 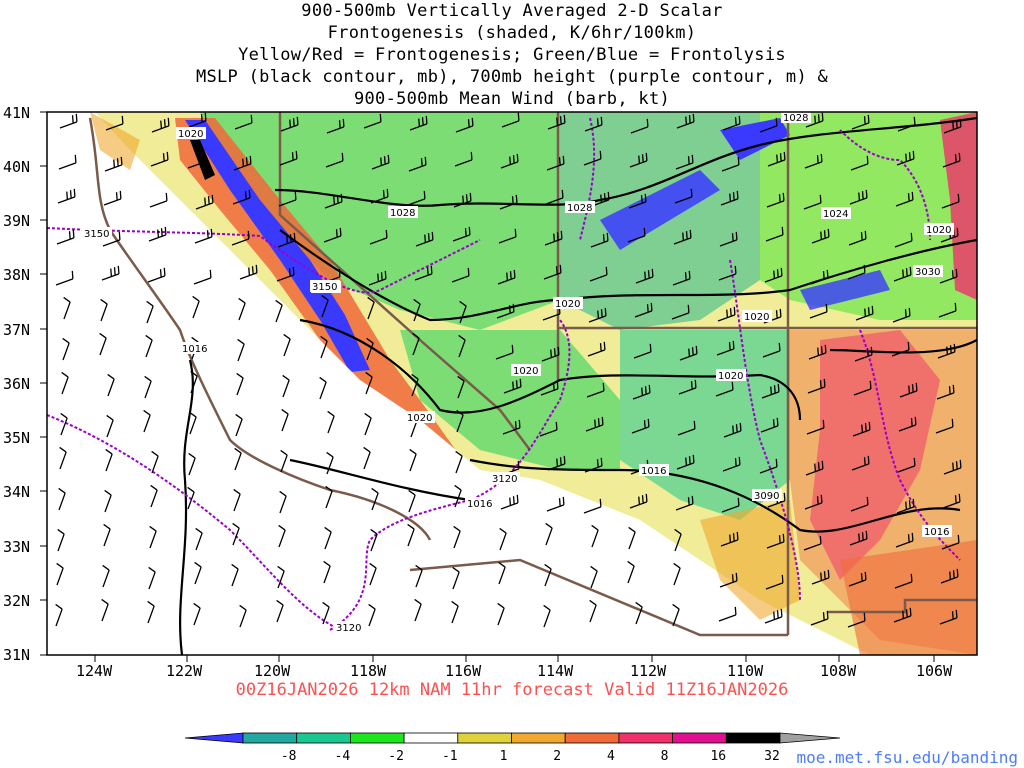 I want to click on credit-link: moe.met.fsu.edu/banding, so click(x=907, y=757).